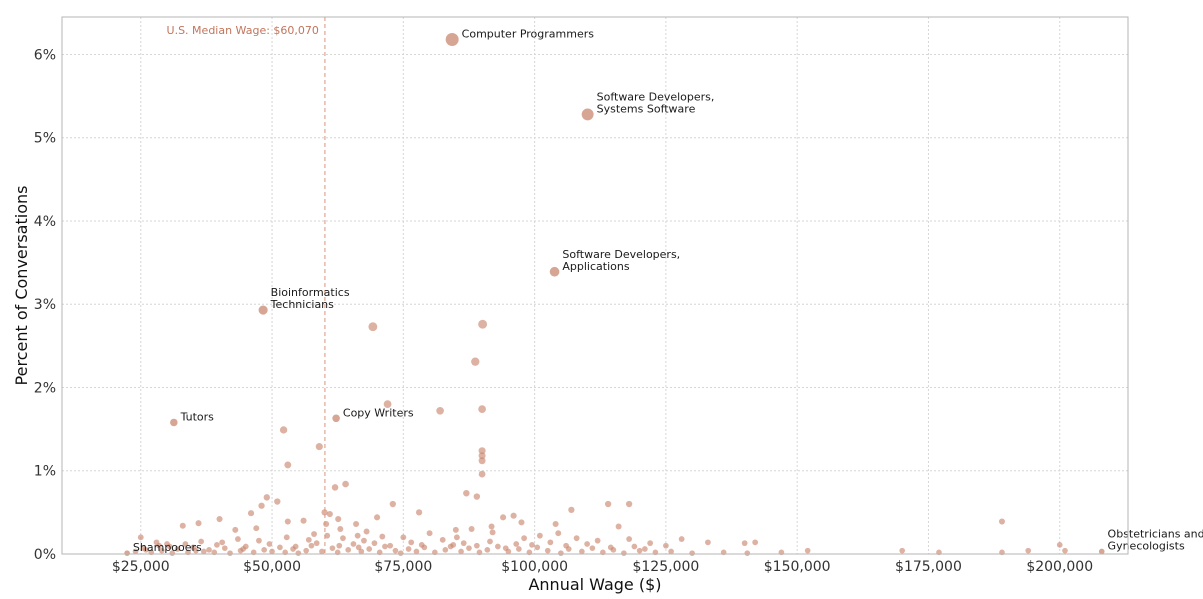 This screenshot has width=1203, height=599. Describe the element at coordinates (45, 139) in the screenshot. I see `y-tick-label: 5%` at that location.